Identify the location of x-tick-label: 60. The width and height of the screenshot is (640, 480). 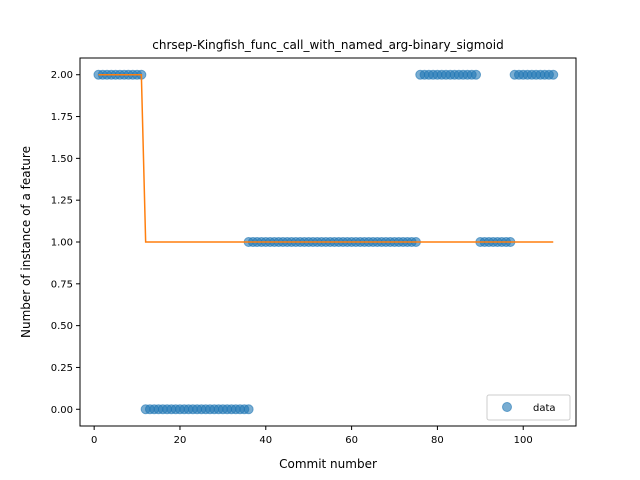
(351, 440).